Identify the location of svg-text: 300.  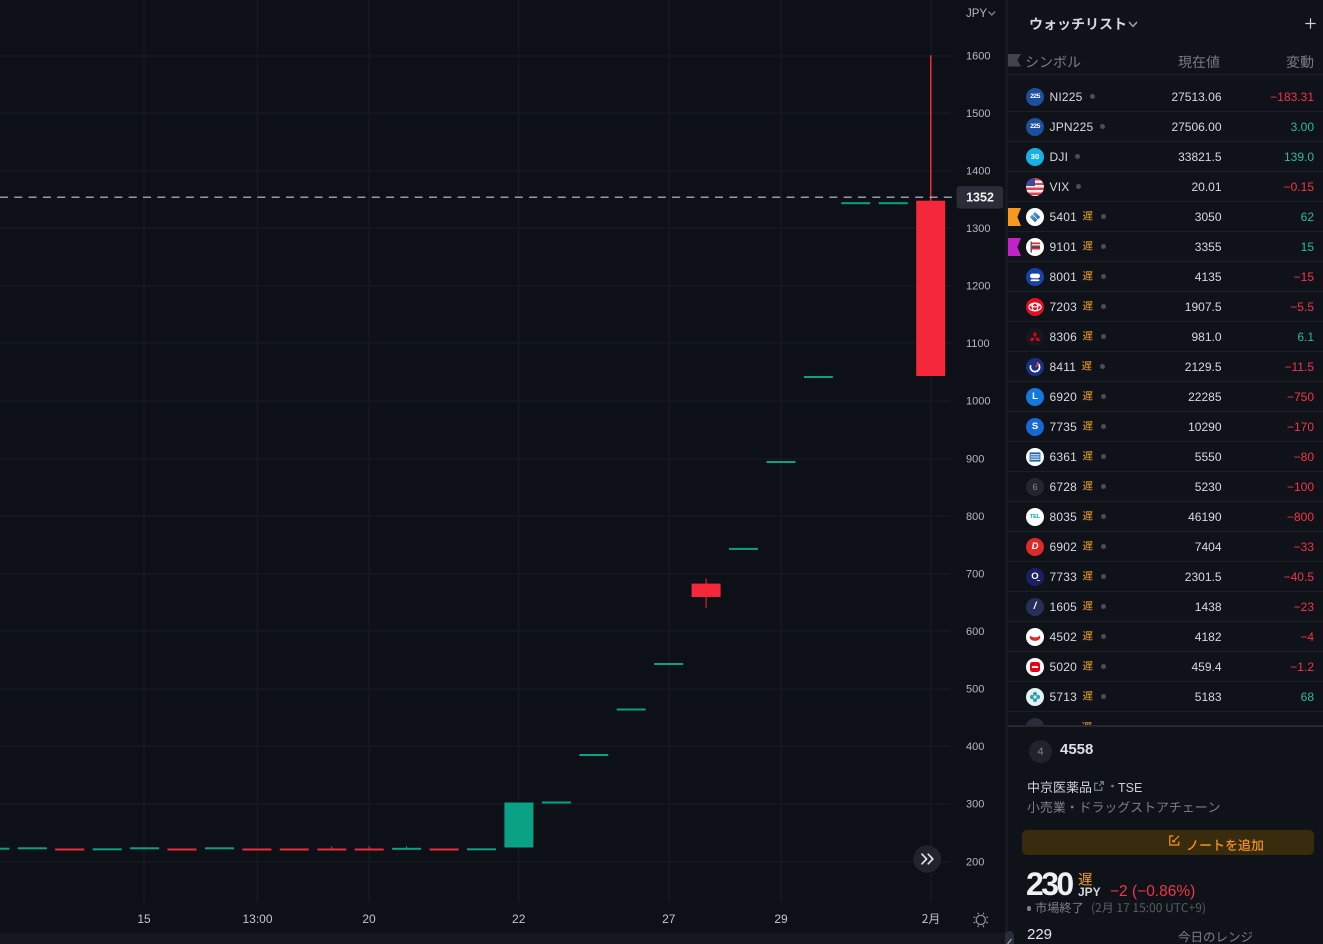
(975, 805).